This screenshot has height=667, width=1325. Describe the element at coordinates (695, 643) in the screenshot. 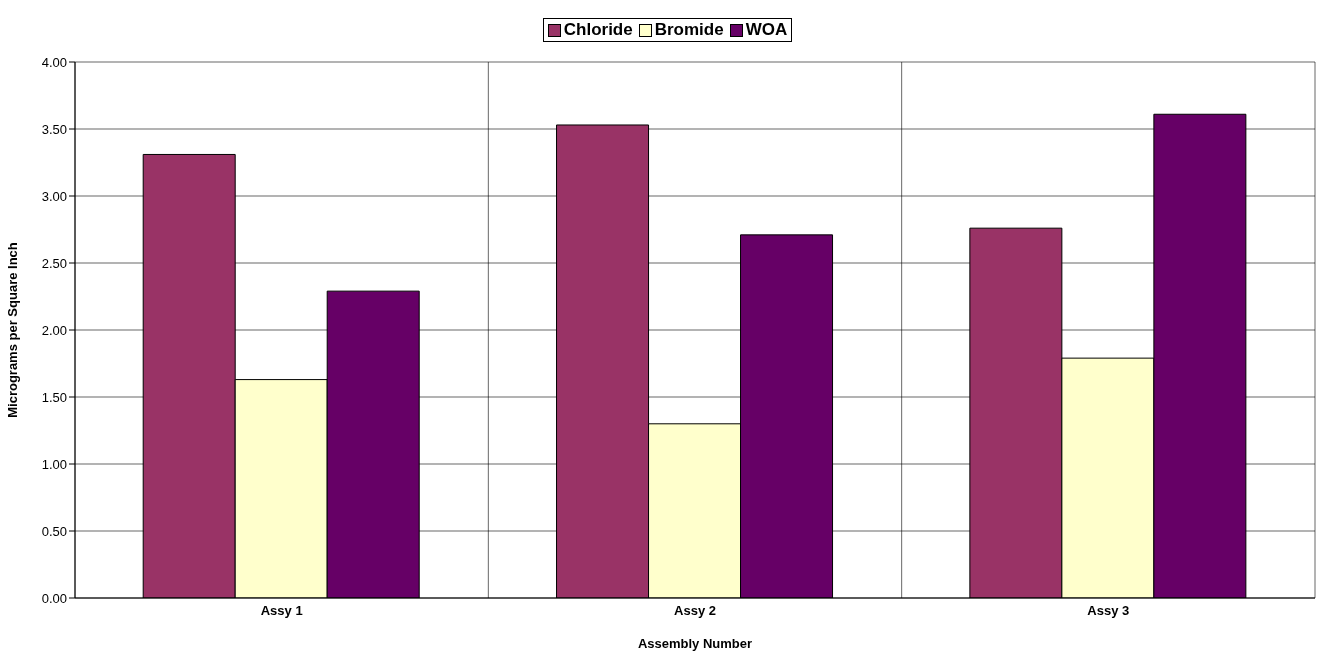

I see `x-axis-title: Assembly Number` at that location.